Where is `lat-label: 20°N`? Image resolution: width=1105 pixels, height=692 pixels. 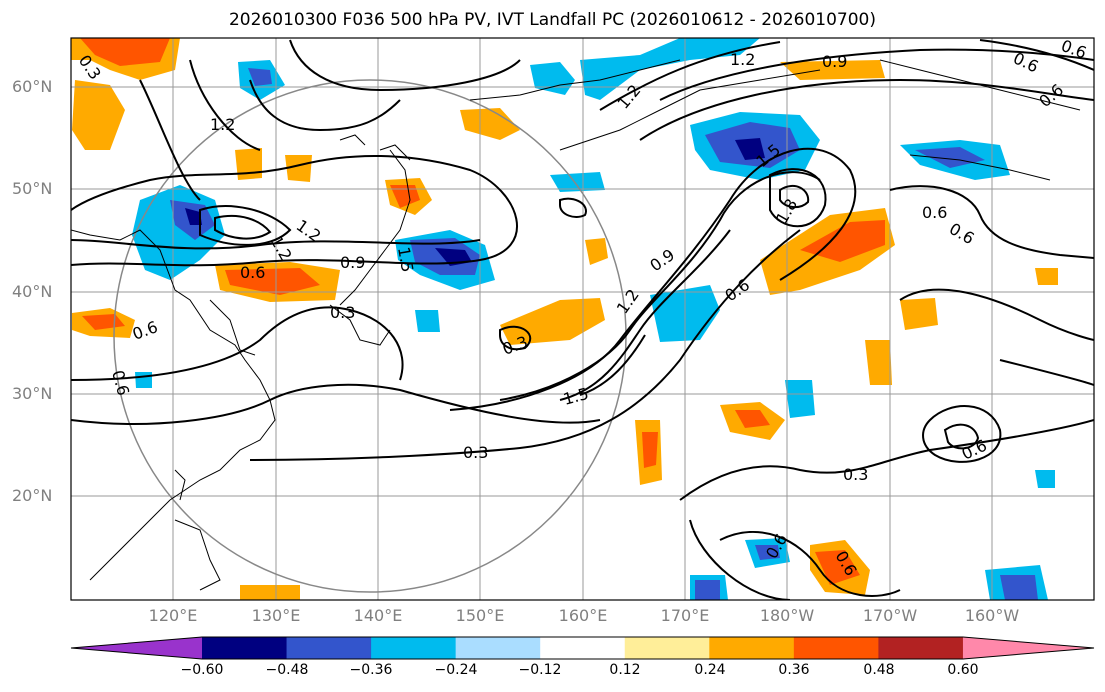
lat-label: 20°N is located at coordinates (32, 495).